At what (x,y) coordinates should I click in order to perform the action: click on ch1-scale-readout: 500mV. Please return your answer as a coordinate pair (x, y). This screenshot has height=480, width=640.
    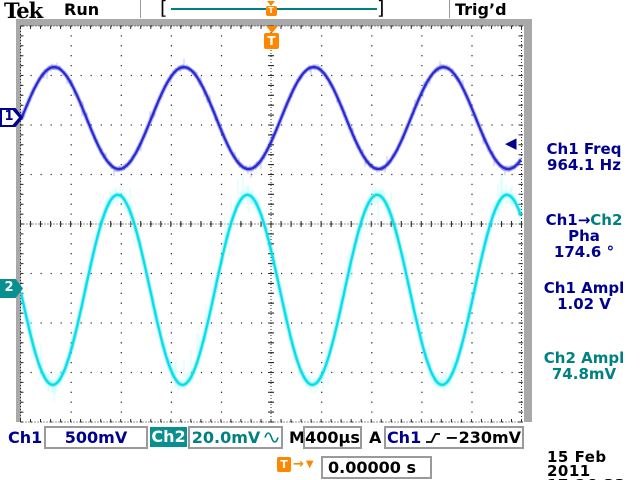
    Looking at the image, I should click on (96, 437).